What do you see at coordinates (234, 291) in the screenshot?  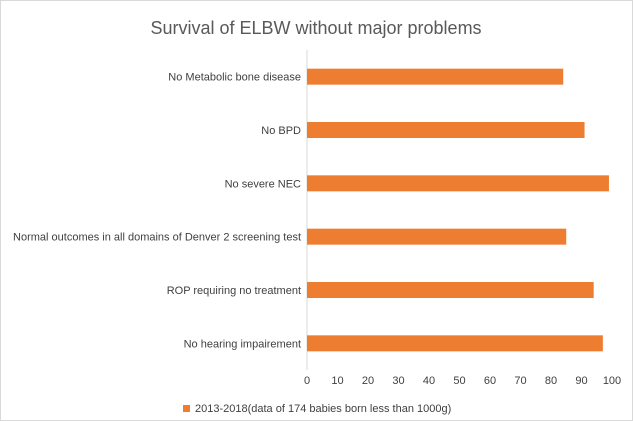 I see `category-label: ROP requiring no treatment` at bounding box center [234, 291].